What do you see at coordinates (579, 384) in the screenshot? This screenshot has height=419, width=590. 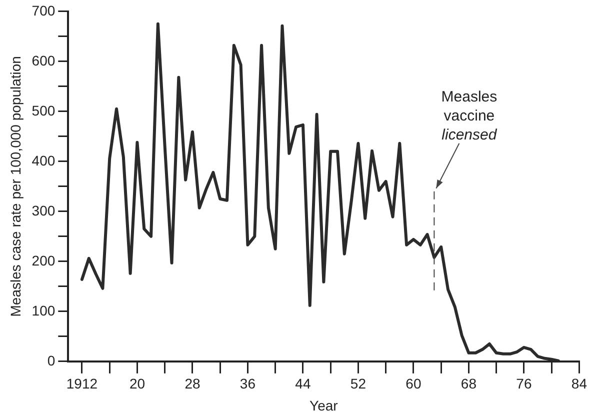 I see `x-tick-label: 84` at bounding box center [579, 384].